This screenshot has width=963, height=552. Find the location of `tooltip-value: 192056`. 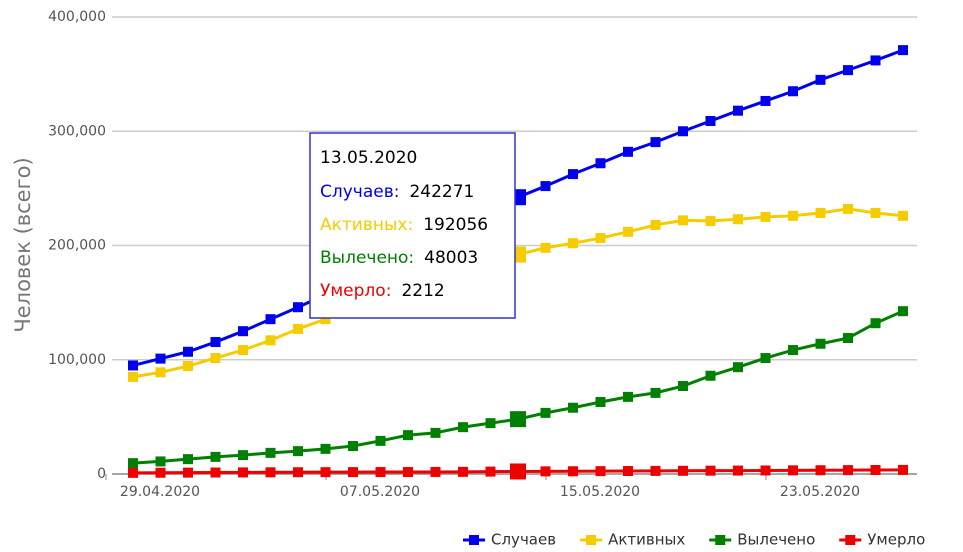

tooltip-value: 192056 is located at coordinates (455, 225).